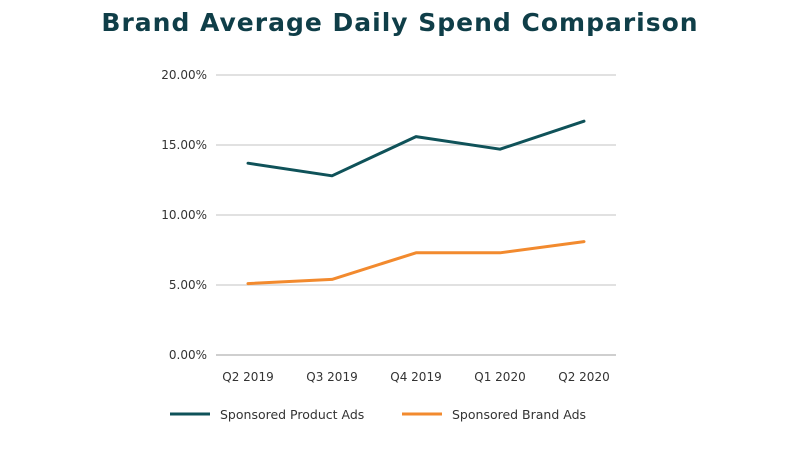 The width and height of the screenshot is (800, 450). I want to click on x-tick-label: Q2 2020, so click(583, 377).